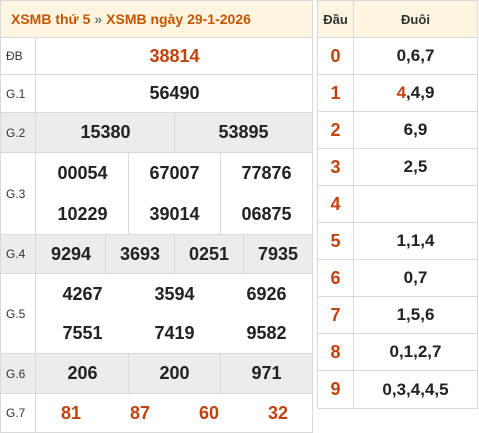  What do you see at coordinates (209, 253) in the screenshot?
I see `prize-number: 0251` at bounding box center [209, 253].